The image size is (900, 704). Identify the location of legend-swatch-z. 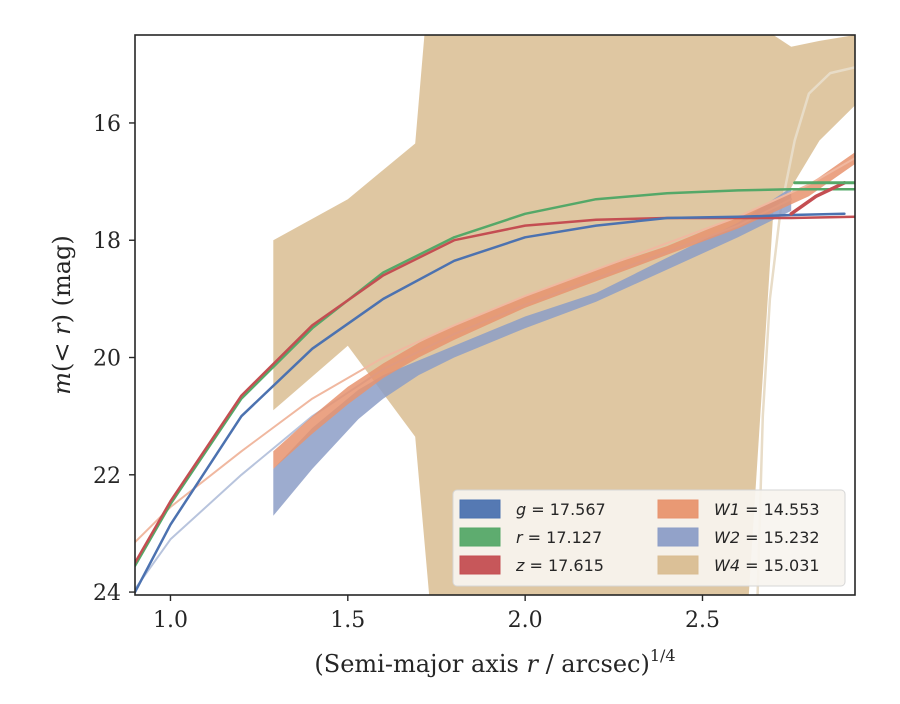
(480, 565).